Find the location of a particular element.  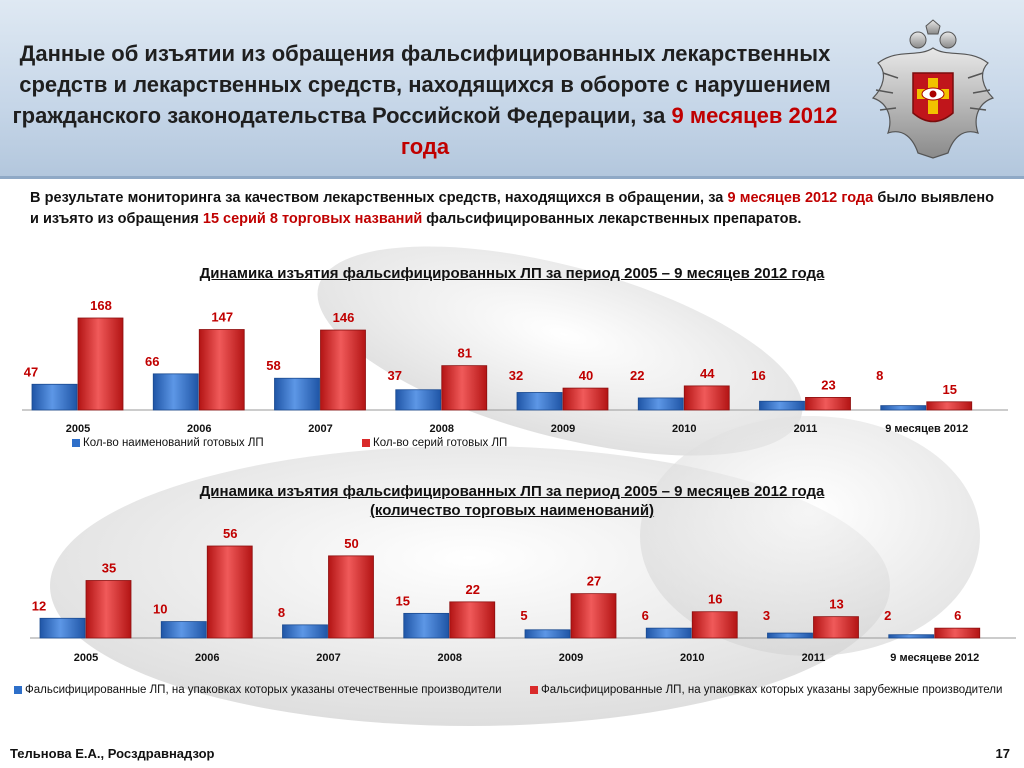

data-label: 56 is located at coordinates (230, 533).